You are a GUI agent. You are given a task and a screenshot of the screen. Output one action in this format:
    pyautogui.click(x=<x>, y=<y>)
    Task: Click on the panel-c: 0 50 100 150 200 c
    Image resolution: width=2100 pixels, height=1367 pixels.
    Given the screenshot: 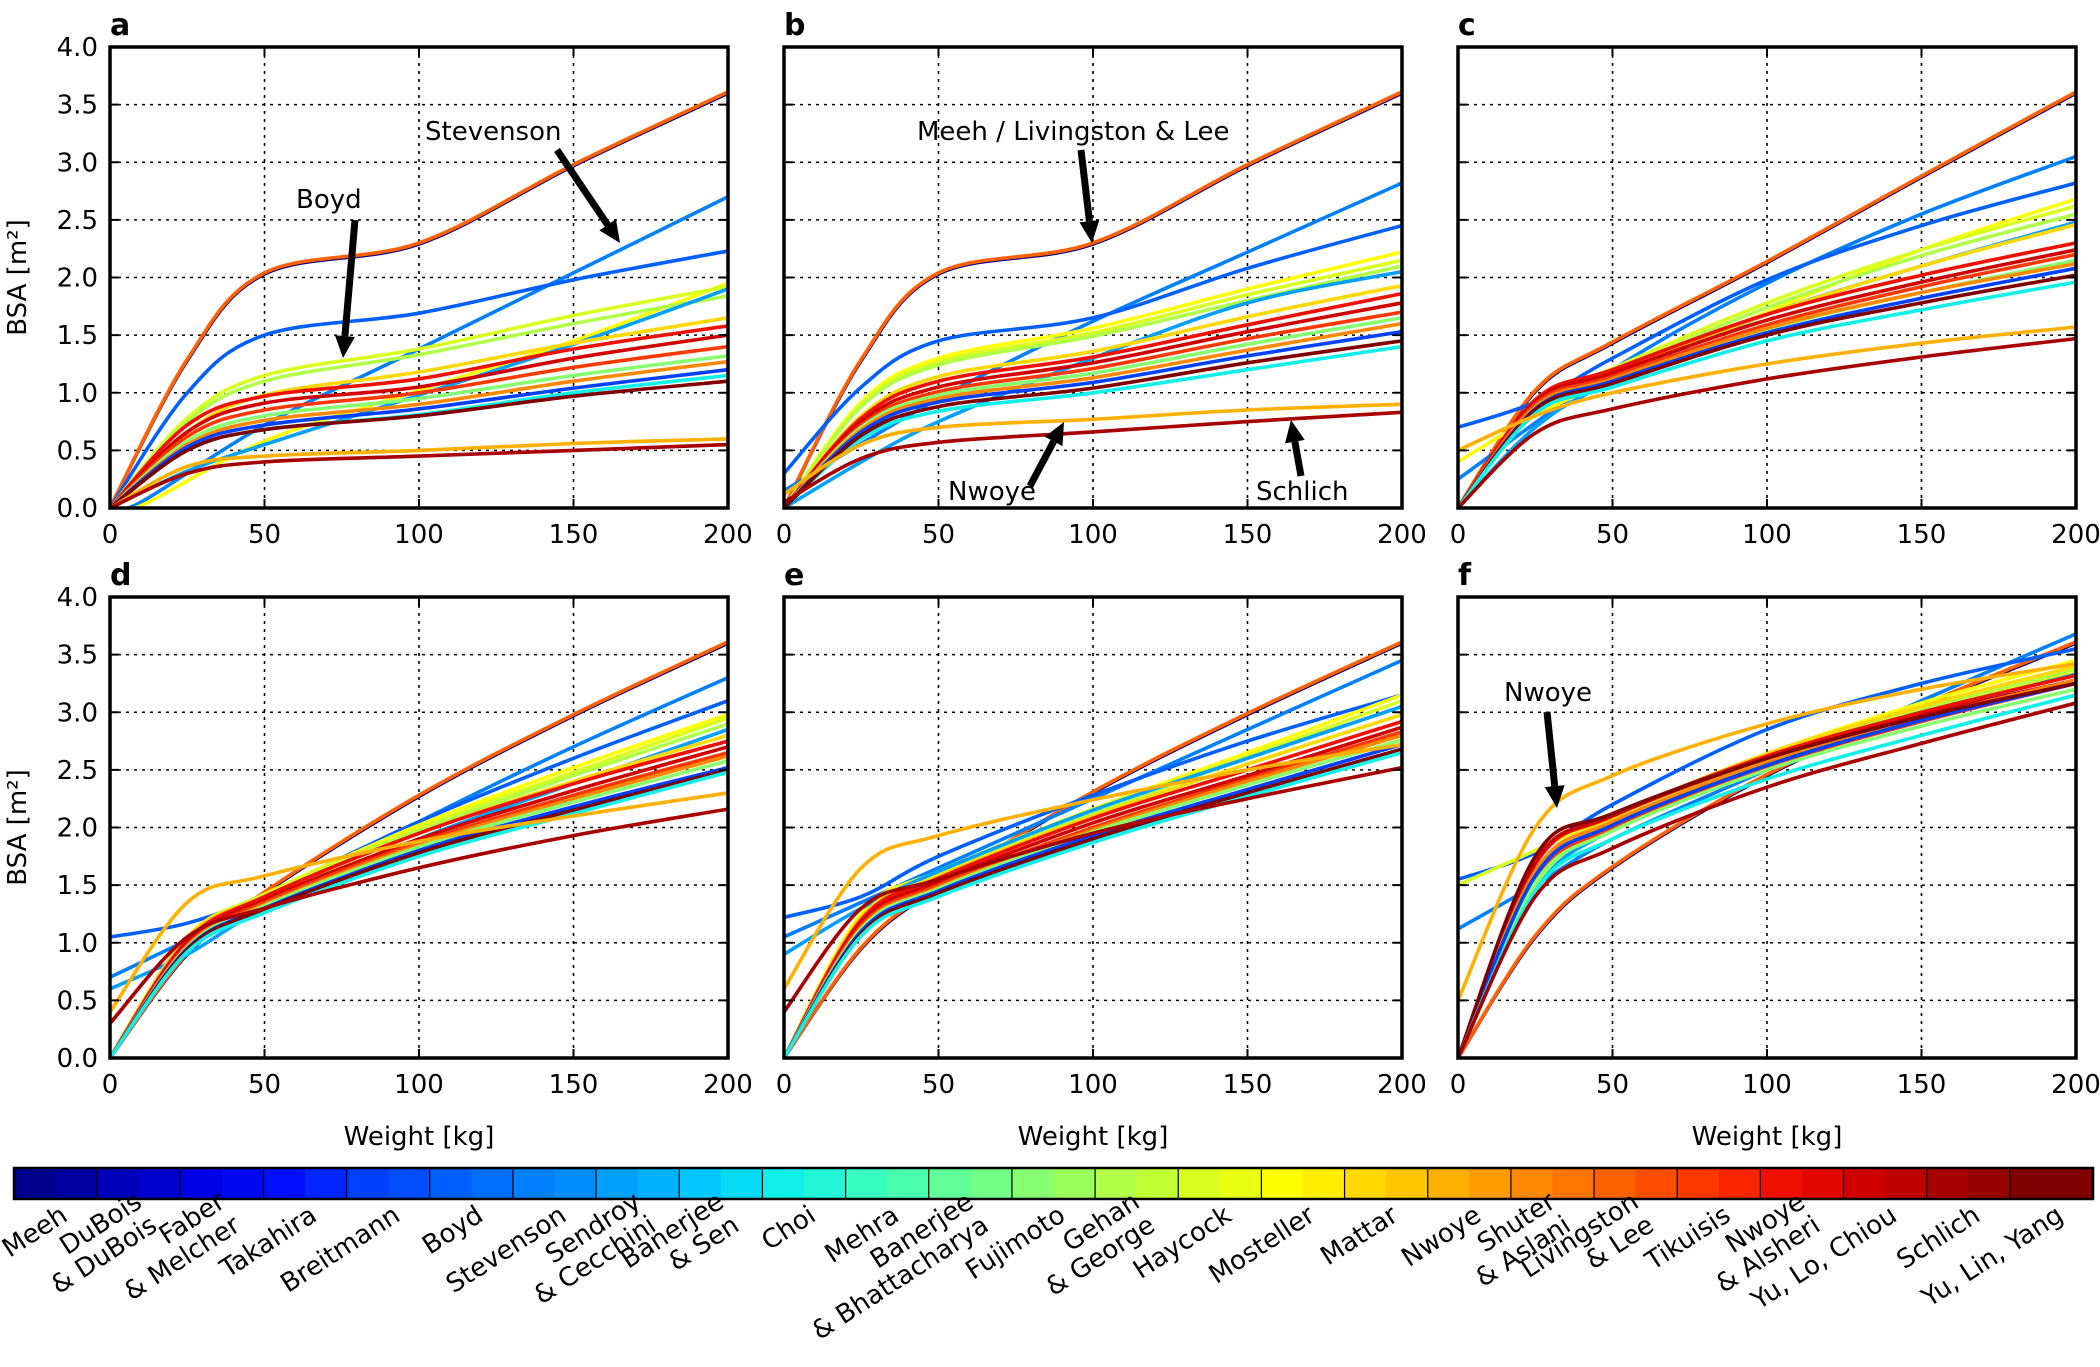 What is the action you would take?
    pyautogui.click(x=1775, y=279)
    